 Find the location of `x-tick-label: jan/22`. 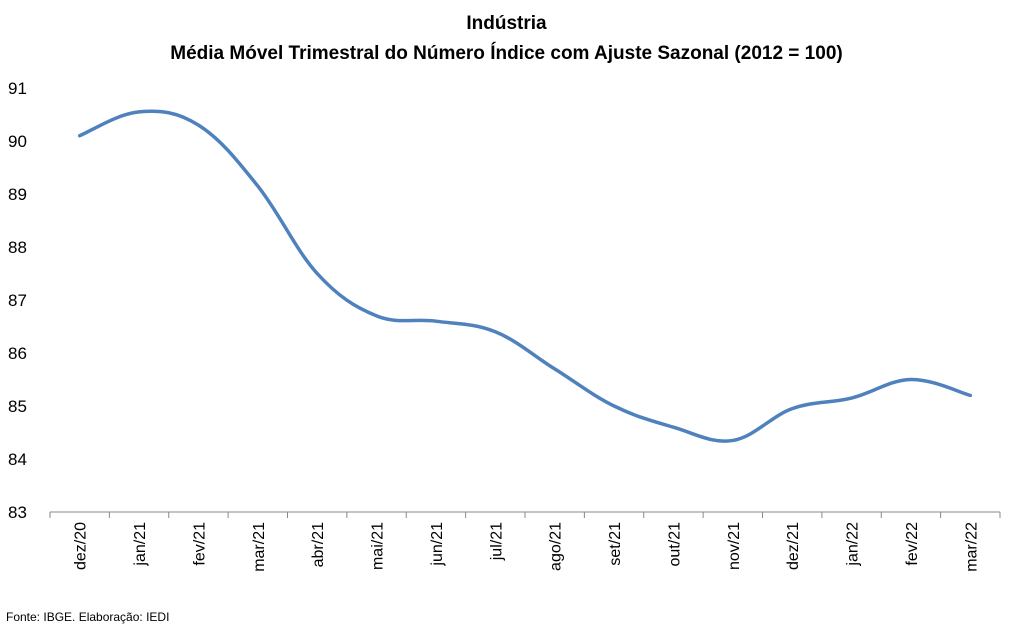

x-tick-label: jan/22 is located at coordinates (853, 544).